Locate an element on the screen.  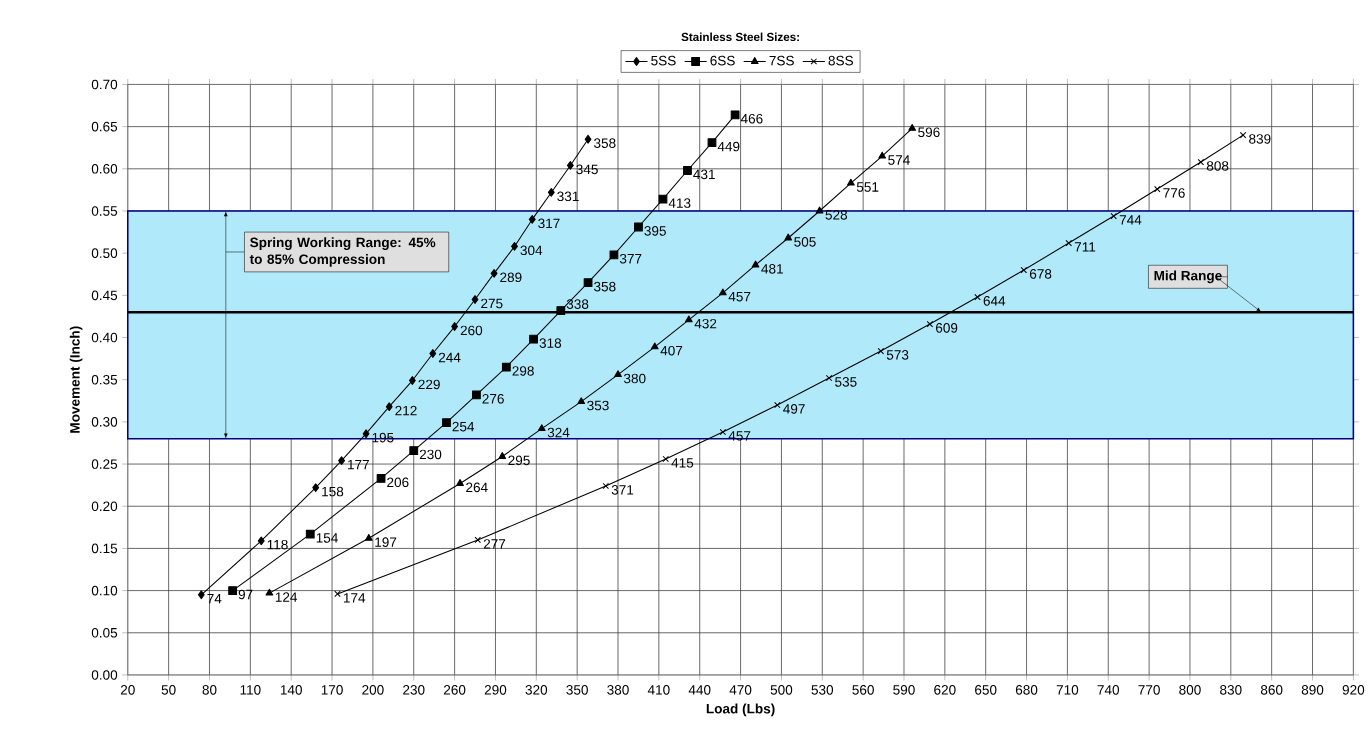
x-tick-label: 830 is located at coordinates (1231, 690).